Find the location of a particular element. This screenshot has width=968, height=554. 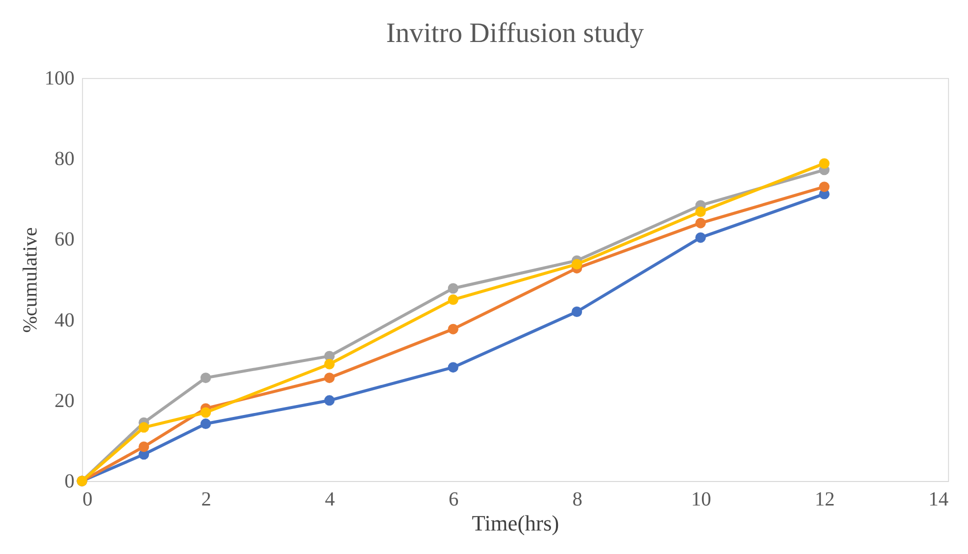

y-tick-label: 60 is located at coordinates (64, 239).